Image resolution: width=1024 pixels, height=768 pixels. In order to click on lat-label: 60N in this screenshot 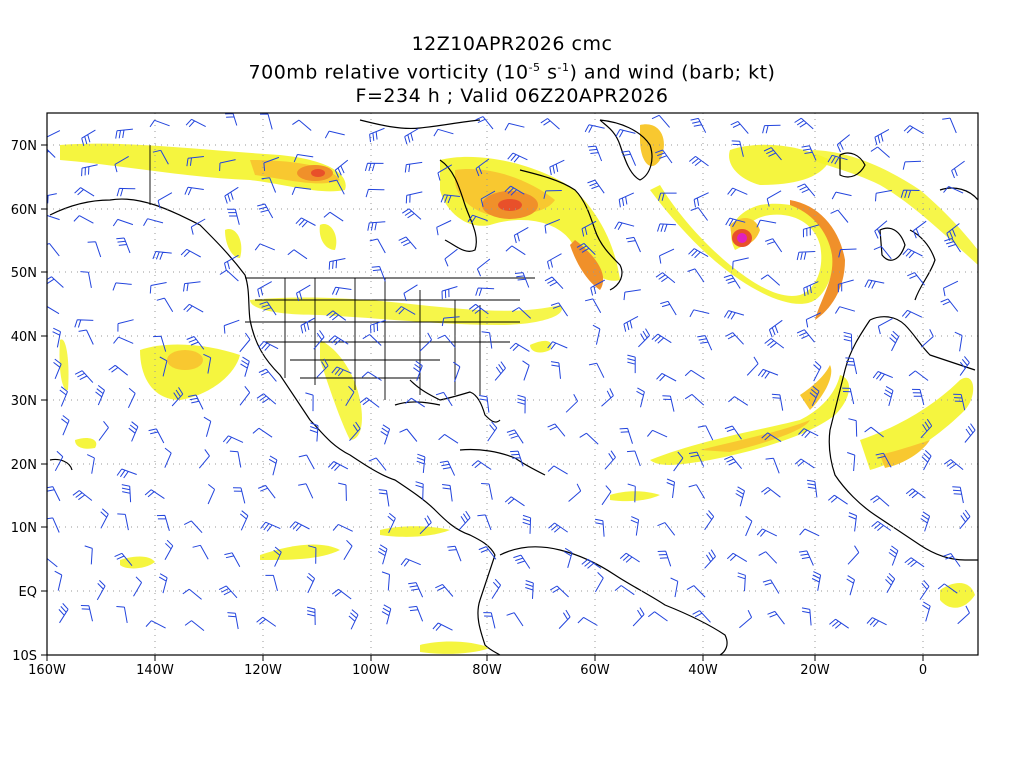, I will do `click(24, 210)`.